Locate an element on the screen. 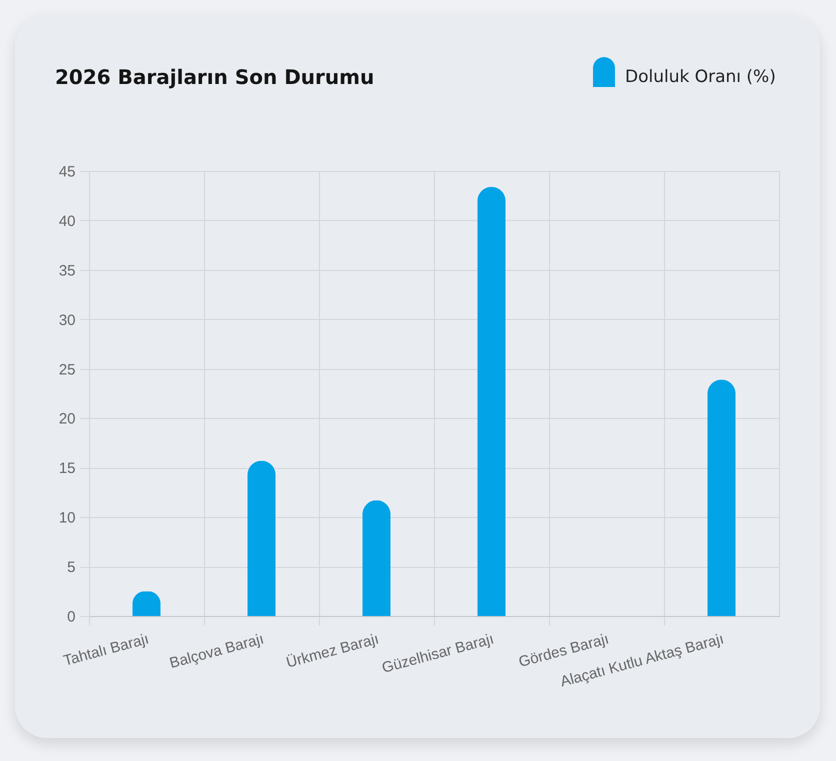  y-tick-label: 45 is located at coordinates (67, 172).